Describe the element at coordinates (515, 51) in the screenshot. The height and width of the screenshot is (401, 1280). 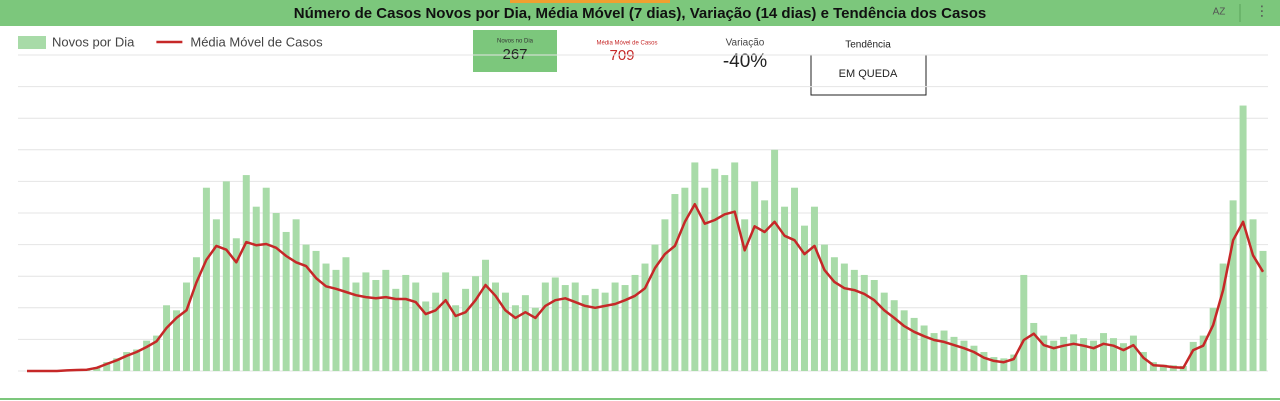
I see `scorecard-box` at that location.